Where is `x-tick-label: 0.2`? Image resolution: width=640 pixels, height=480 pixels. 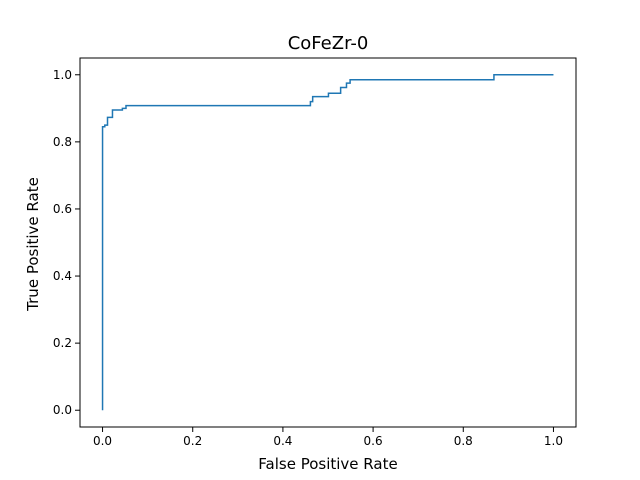 x-tick-label: 0.2 is located at coordinates (192, 441).